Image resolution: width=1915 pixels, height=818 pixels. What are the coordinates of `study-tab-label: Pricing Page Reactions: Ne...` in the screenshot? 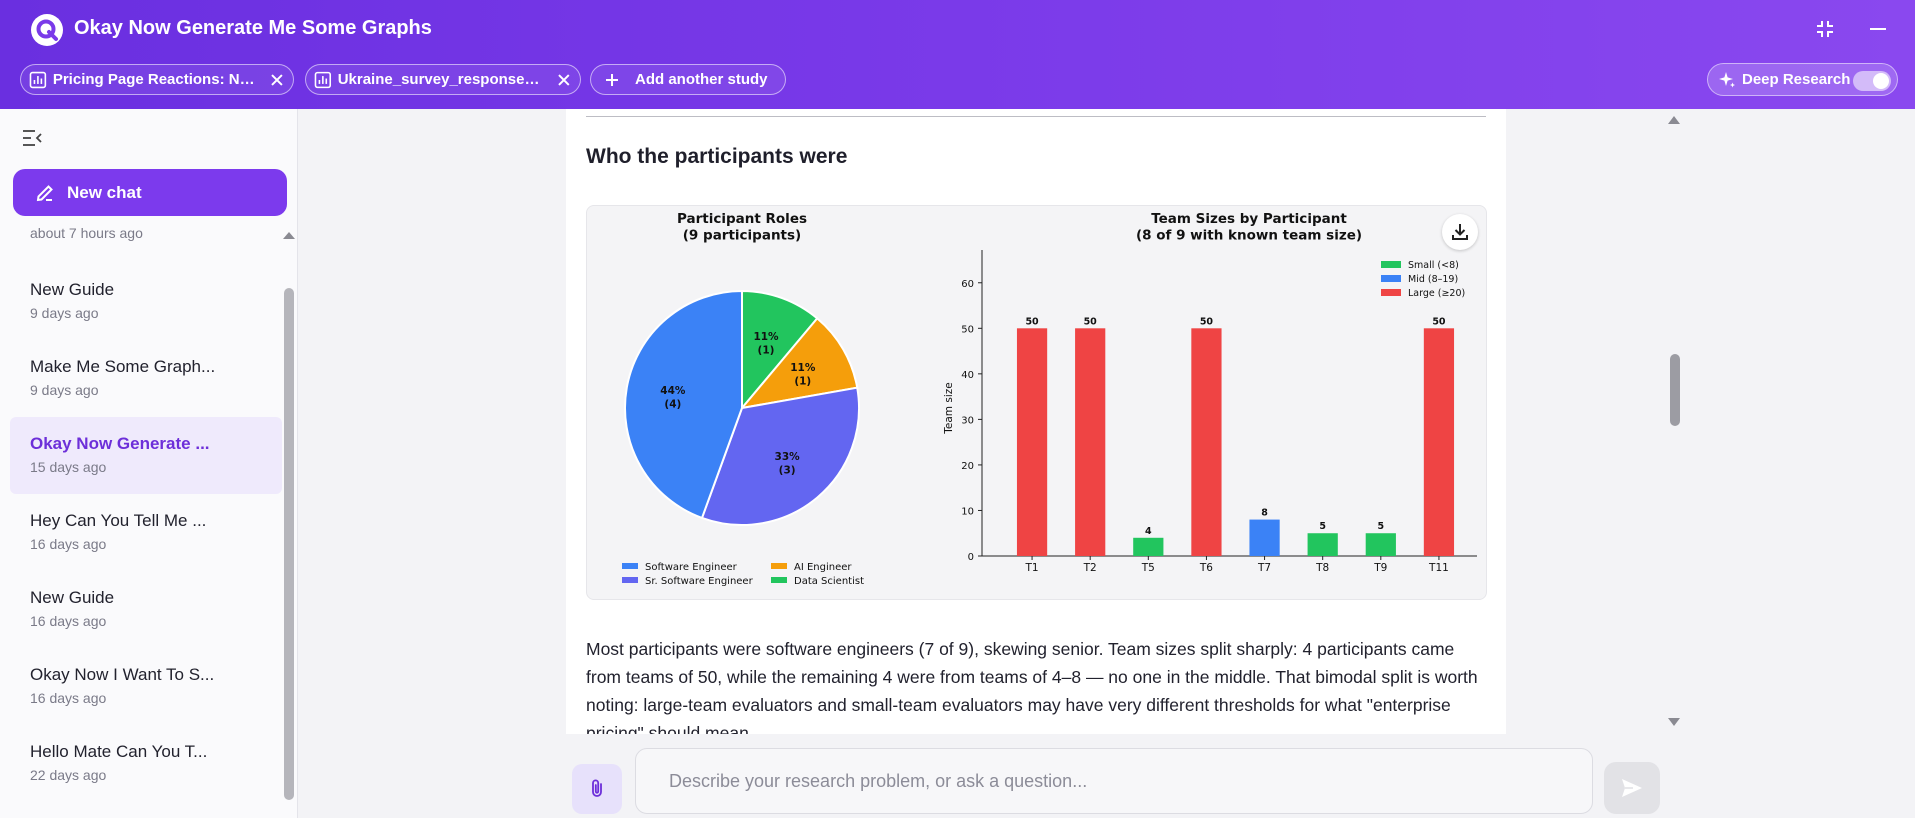 It's located at (156, 79).